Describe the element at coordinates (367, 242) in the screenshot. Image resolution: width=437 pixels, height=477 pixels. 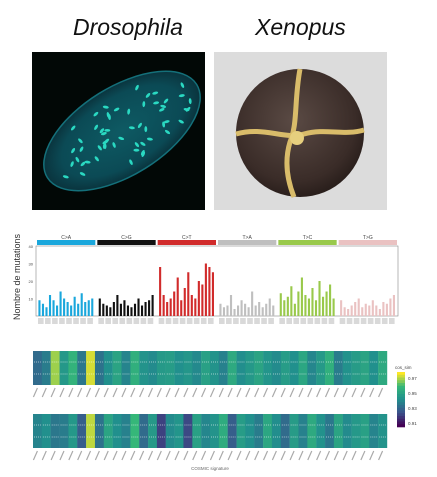
I see `group-color-strip` at that location.